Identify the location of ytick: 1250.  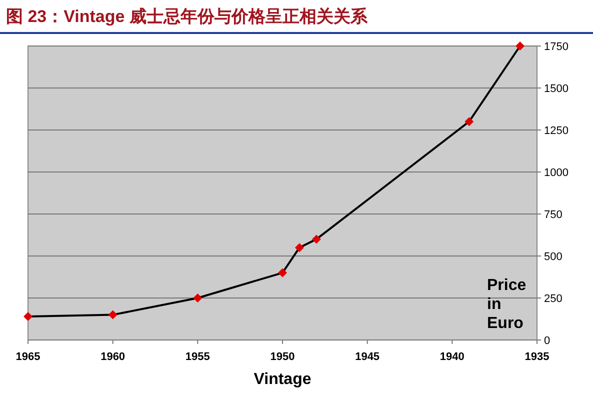
(556, 131).